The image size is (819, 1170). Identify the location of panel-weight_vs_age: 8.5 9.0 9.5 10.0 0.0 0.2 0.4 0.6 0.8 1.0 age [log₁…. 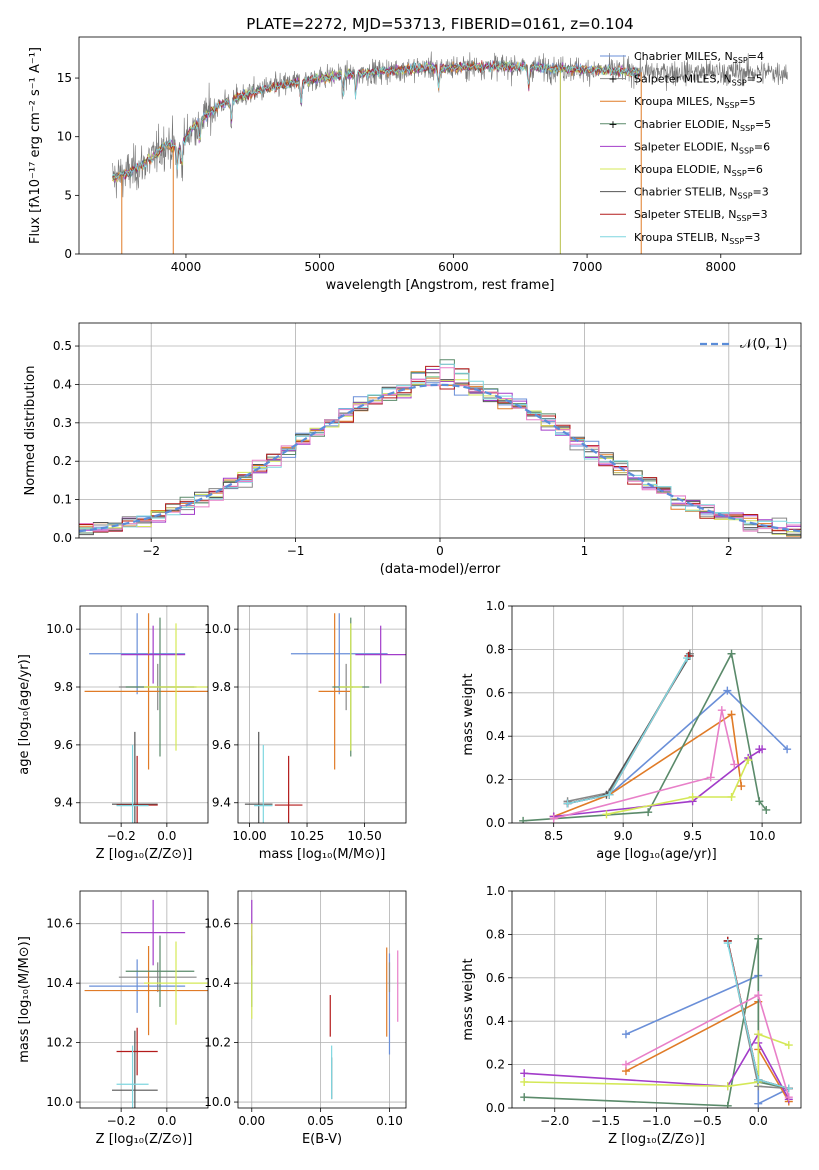
(631, 730).